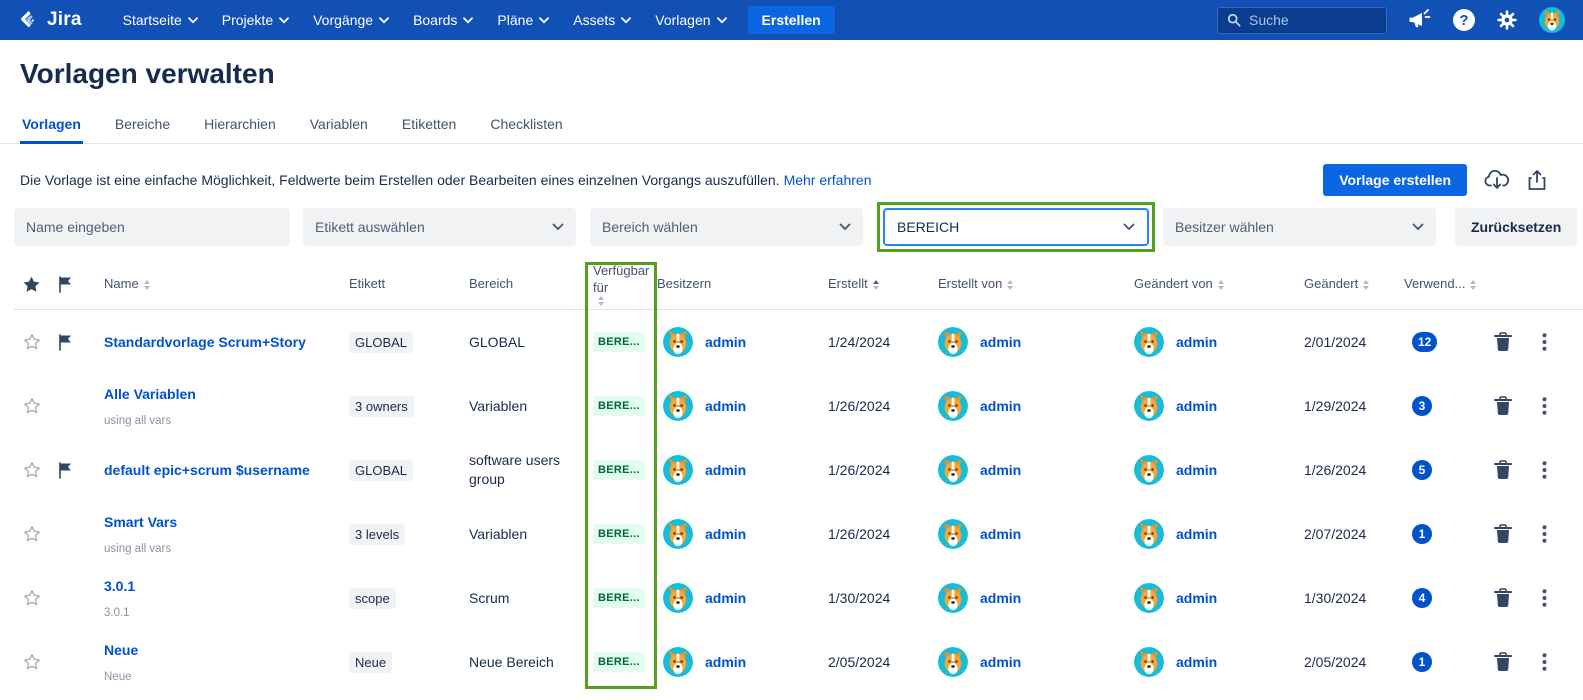 The width and height of the screenshot is (1583, 700). I want to click on name-filter-field, so click(152, 227).